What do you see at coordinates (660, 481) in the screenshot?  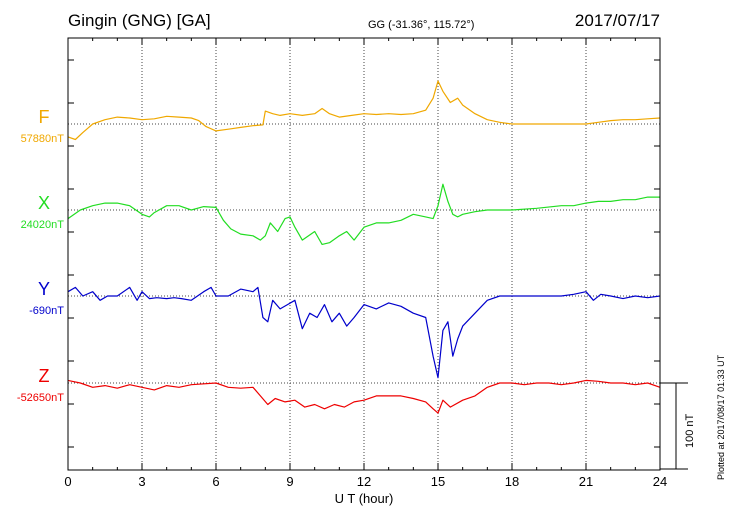 I see `x-tick-label: 24` at bounding box center [660, 481].